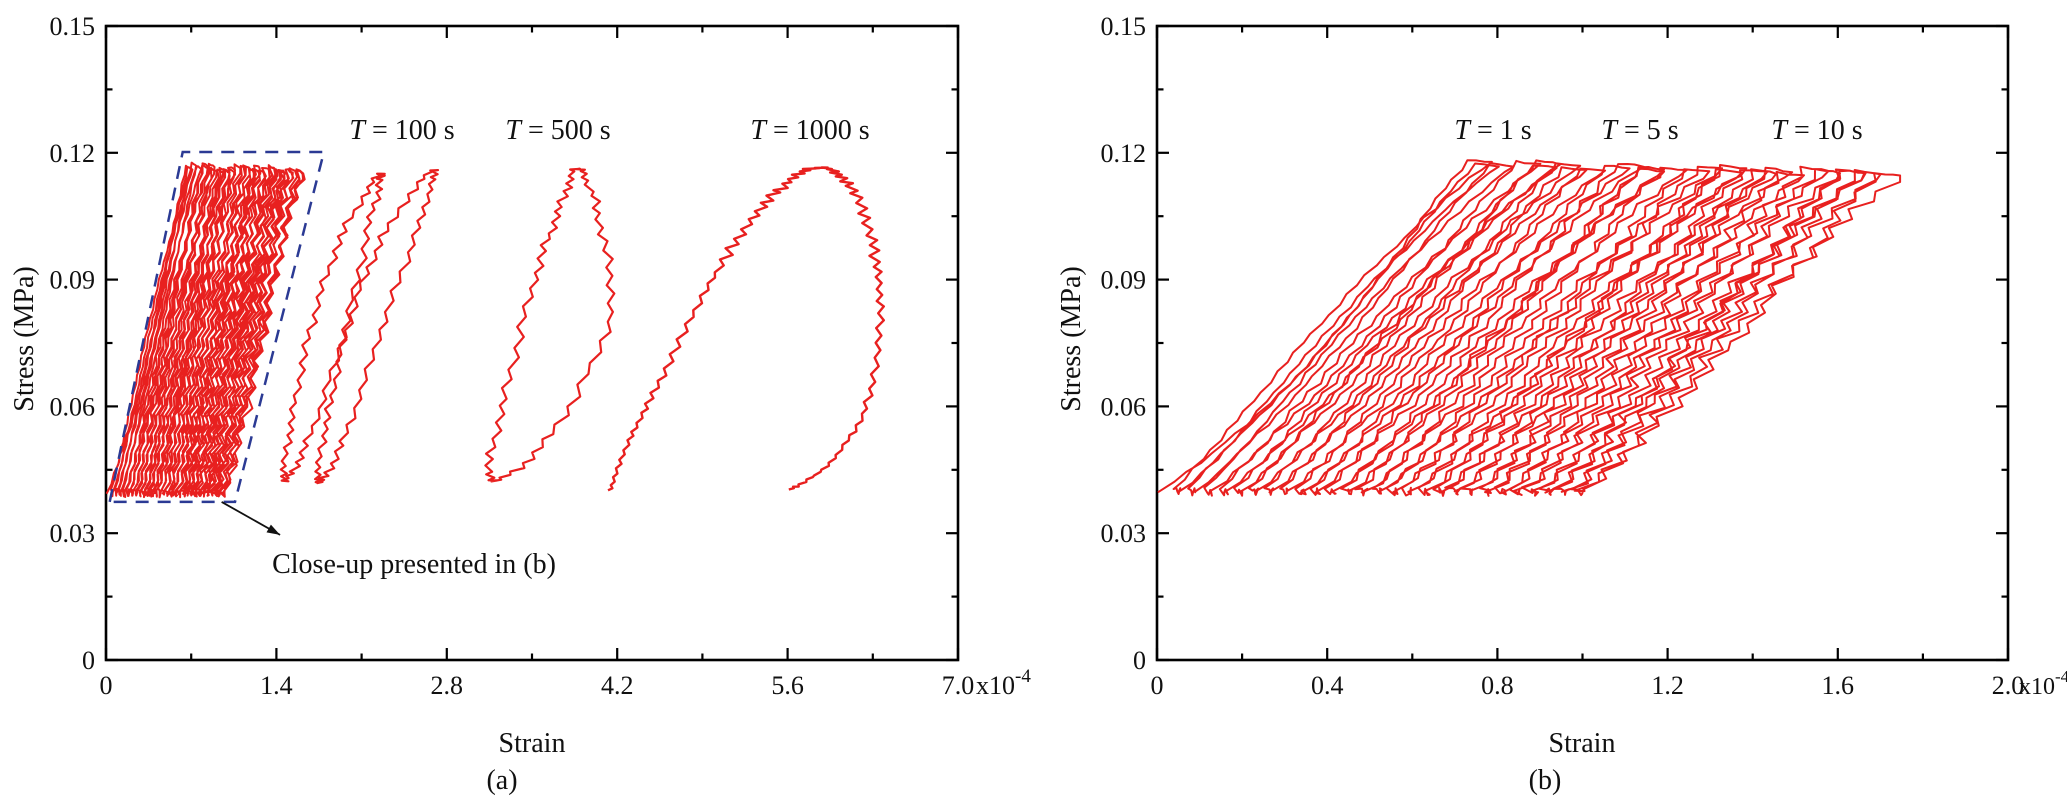 The width and height of the screenshot is (2067, 809). What do you see at coordinates (787, 685) in the screenshot?
I see `xtick-label: 5.6` at bounding box center [787, 685].